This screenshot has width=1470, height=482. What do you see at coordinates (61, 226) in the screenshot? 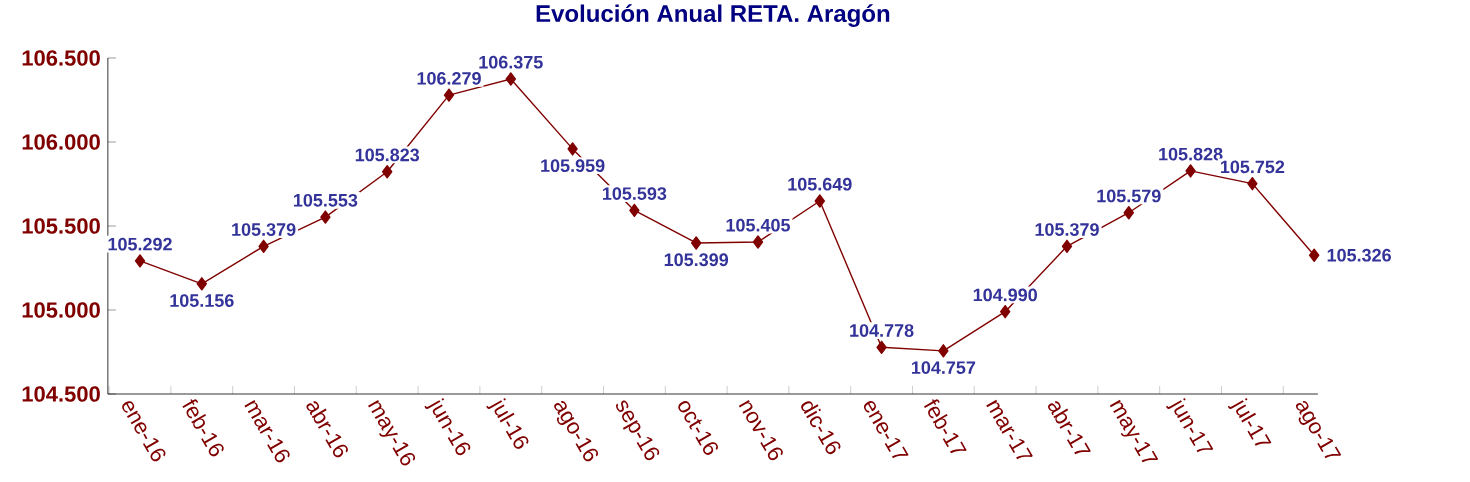
I see `y-tick-label: 105.500` at bounding box center [61, 226].